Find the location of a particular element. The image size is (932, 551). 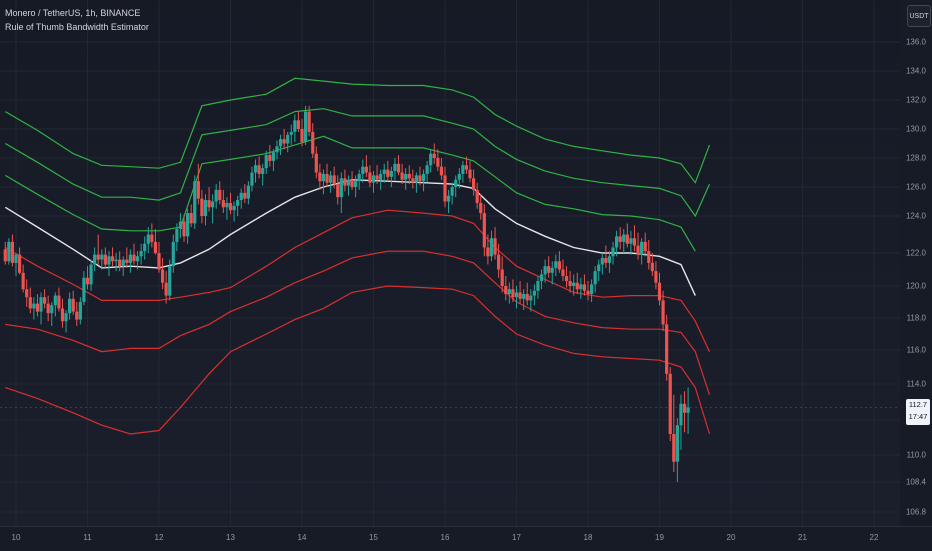

price-tick-label: 130.0 is located at coordinates (915, 129).